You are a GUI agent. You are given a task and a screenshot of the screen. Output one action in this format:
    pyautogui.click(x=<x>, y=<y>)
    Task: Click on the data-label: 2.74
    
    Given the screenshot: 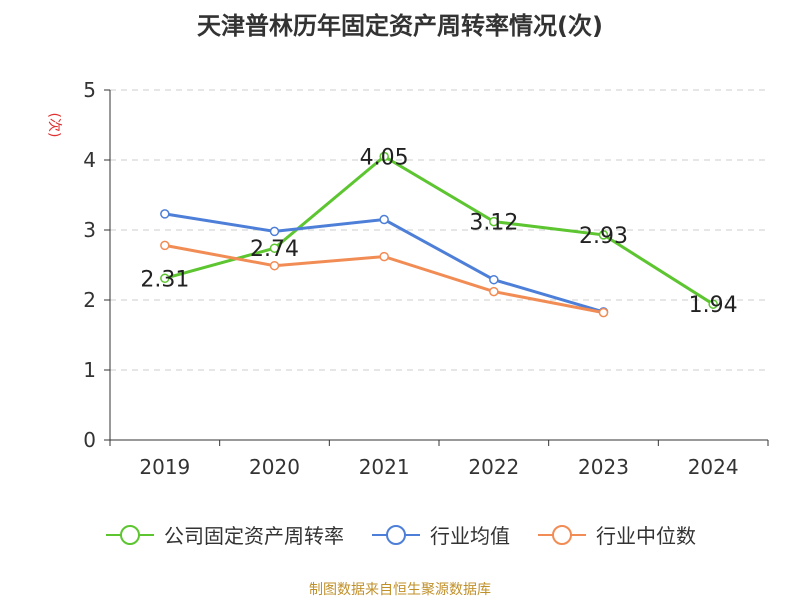 What is the action you would take?
    pyautogui.click(x=274, y=249)
    